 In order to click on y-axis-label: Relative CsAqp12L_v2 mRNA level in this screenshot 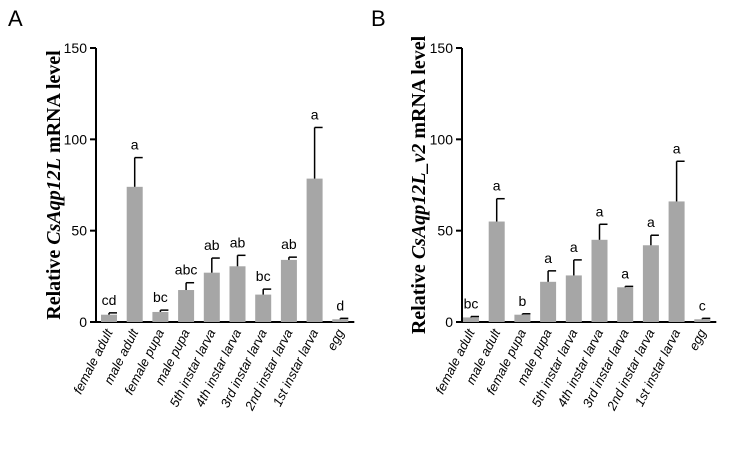, I will do `click(419, 184)`.